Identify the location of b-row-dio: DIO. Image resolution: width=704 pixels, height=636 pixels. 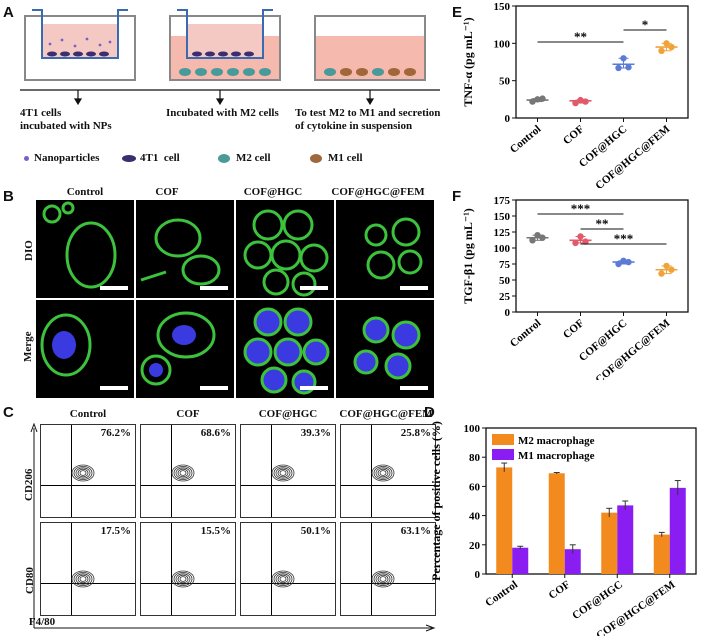
(29, 250).